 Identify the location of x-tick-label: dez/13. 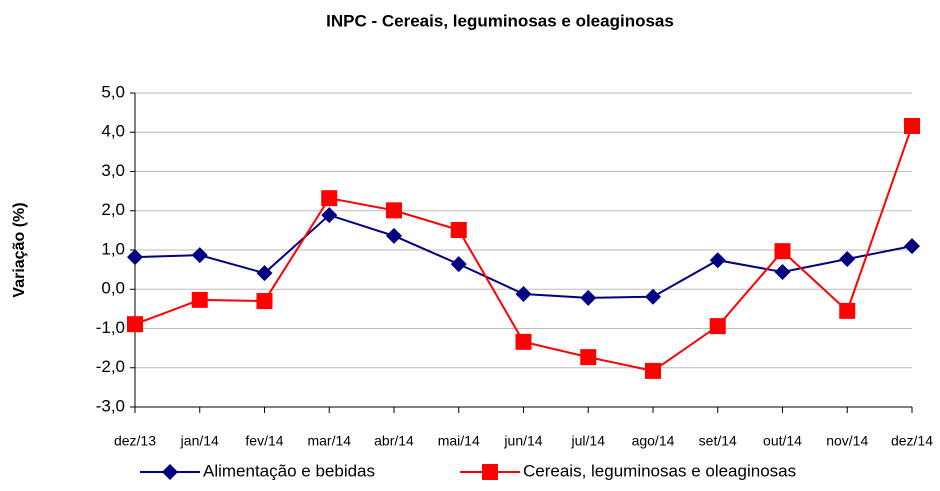
(135, 441).